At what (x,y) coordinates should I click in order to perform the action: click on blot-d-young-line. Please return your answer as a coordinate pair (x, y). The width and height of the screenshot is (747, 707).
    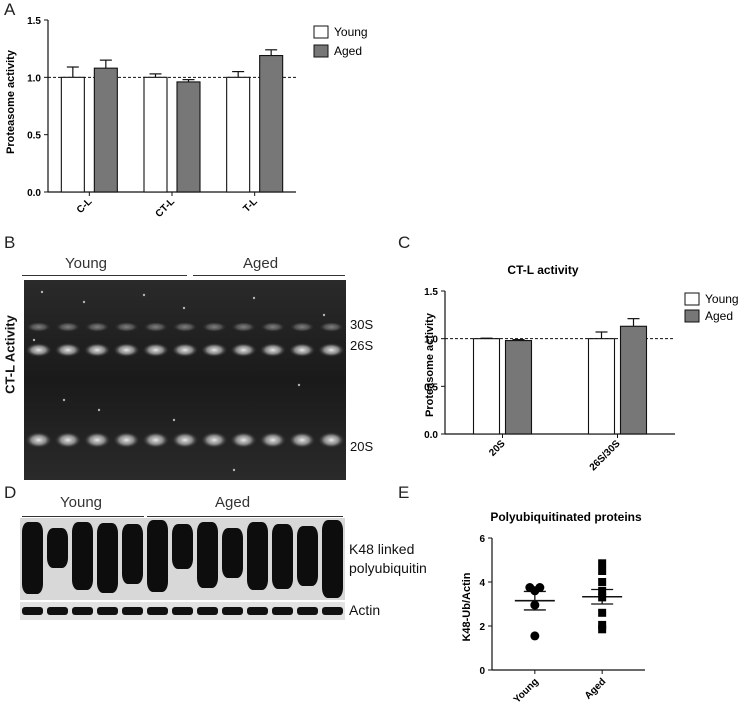
    Looking at the image, I should click on (83, 516).